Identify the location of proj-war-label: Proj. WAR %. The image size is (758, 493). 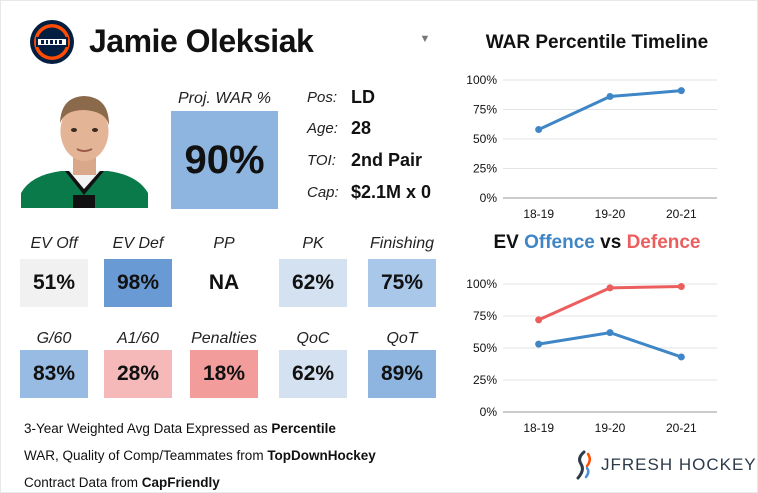
(224, 98).